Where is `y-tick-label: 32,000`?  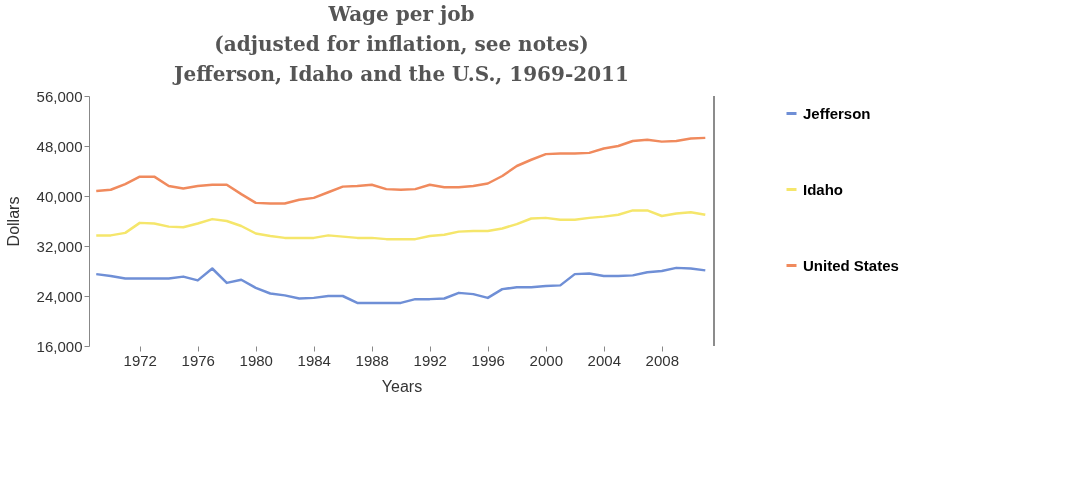
y-tick-label: 32,000 is located at coordinates (59, 246).